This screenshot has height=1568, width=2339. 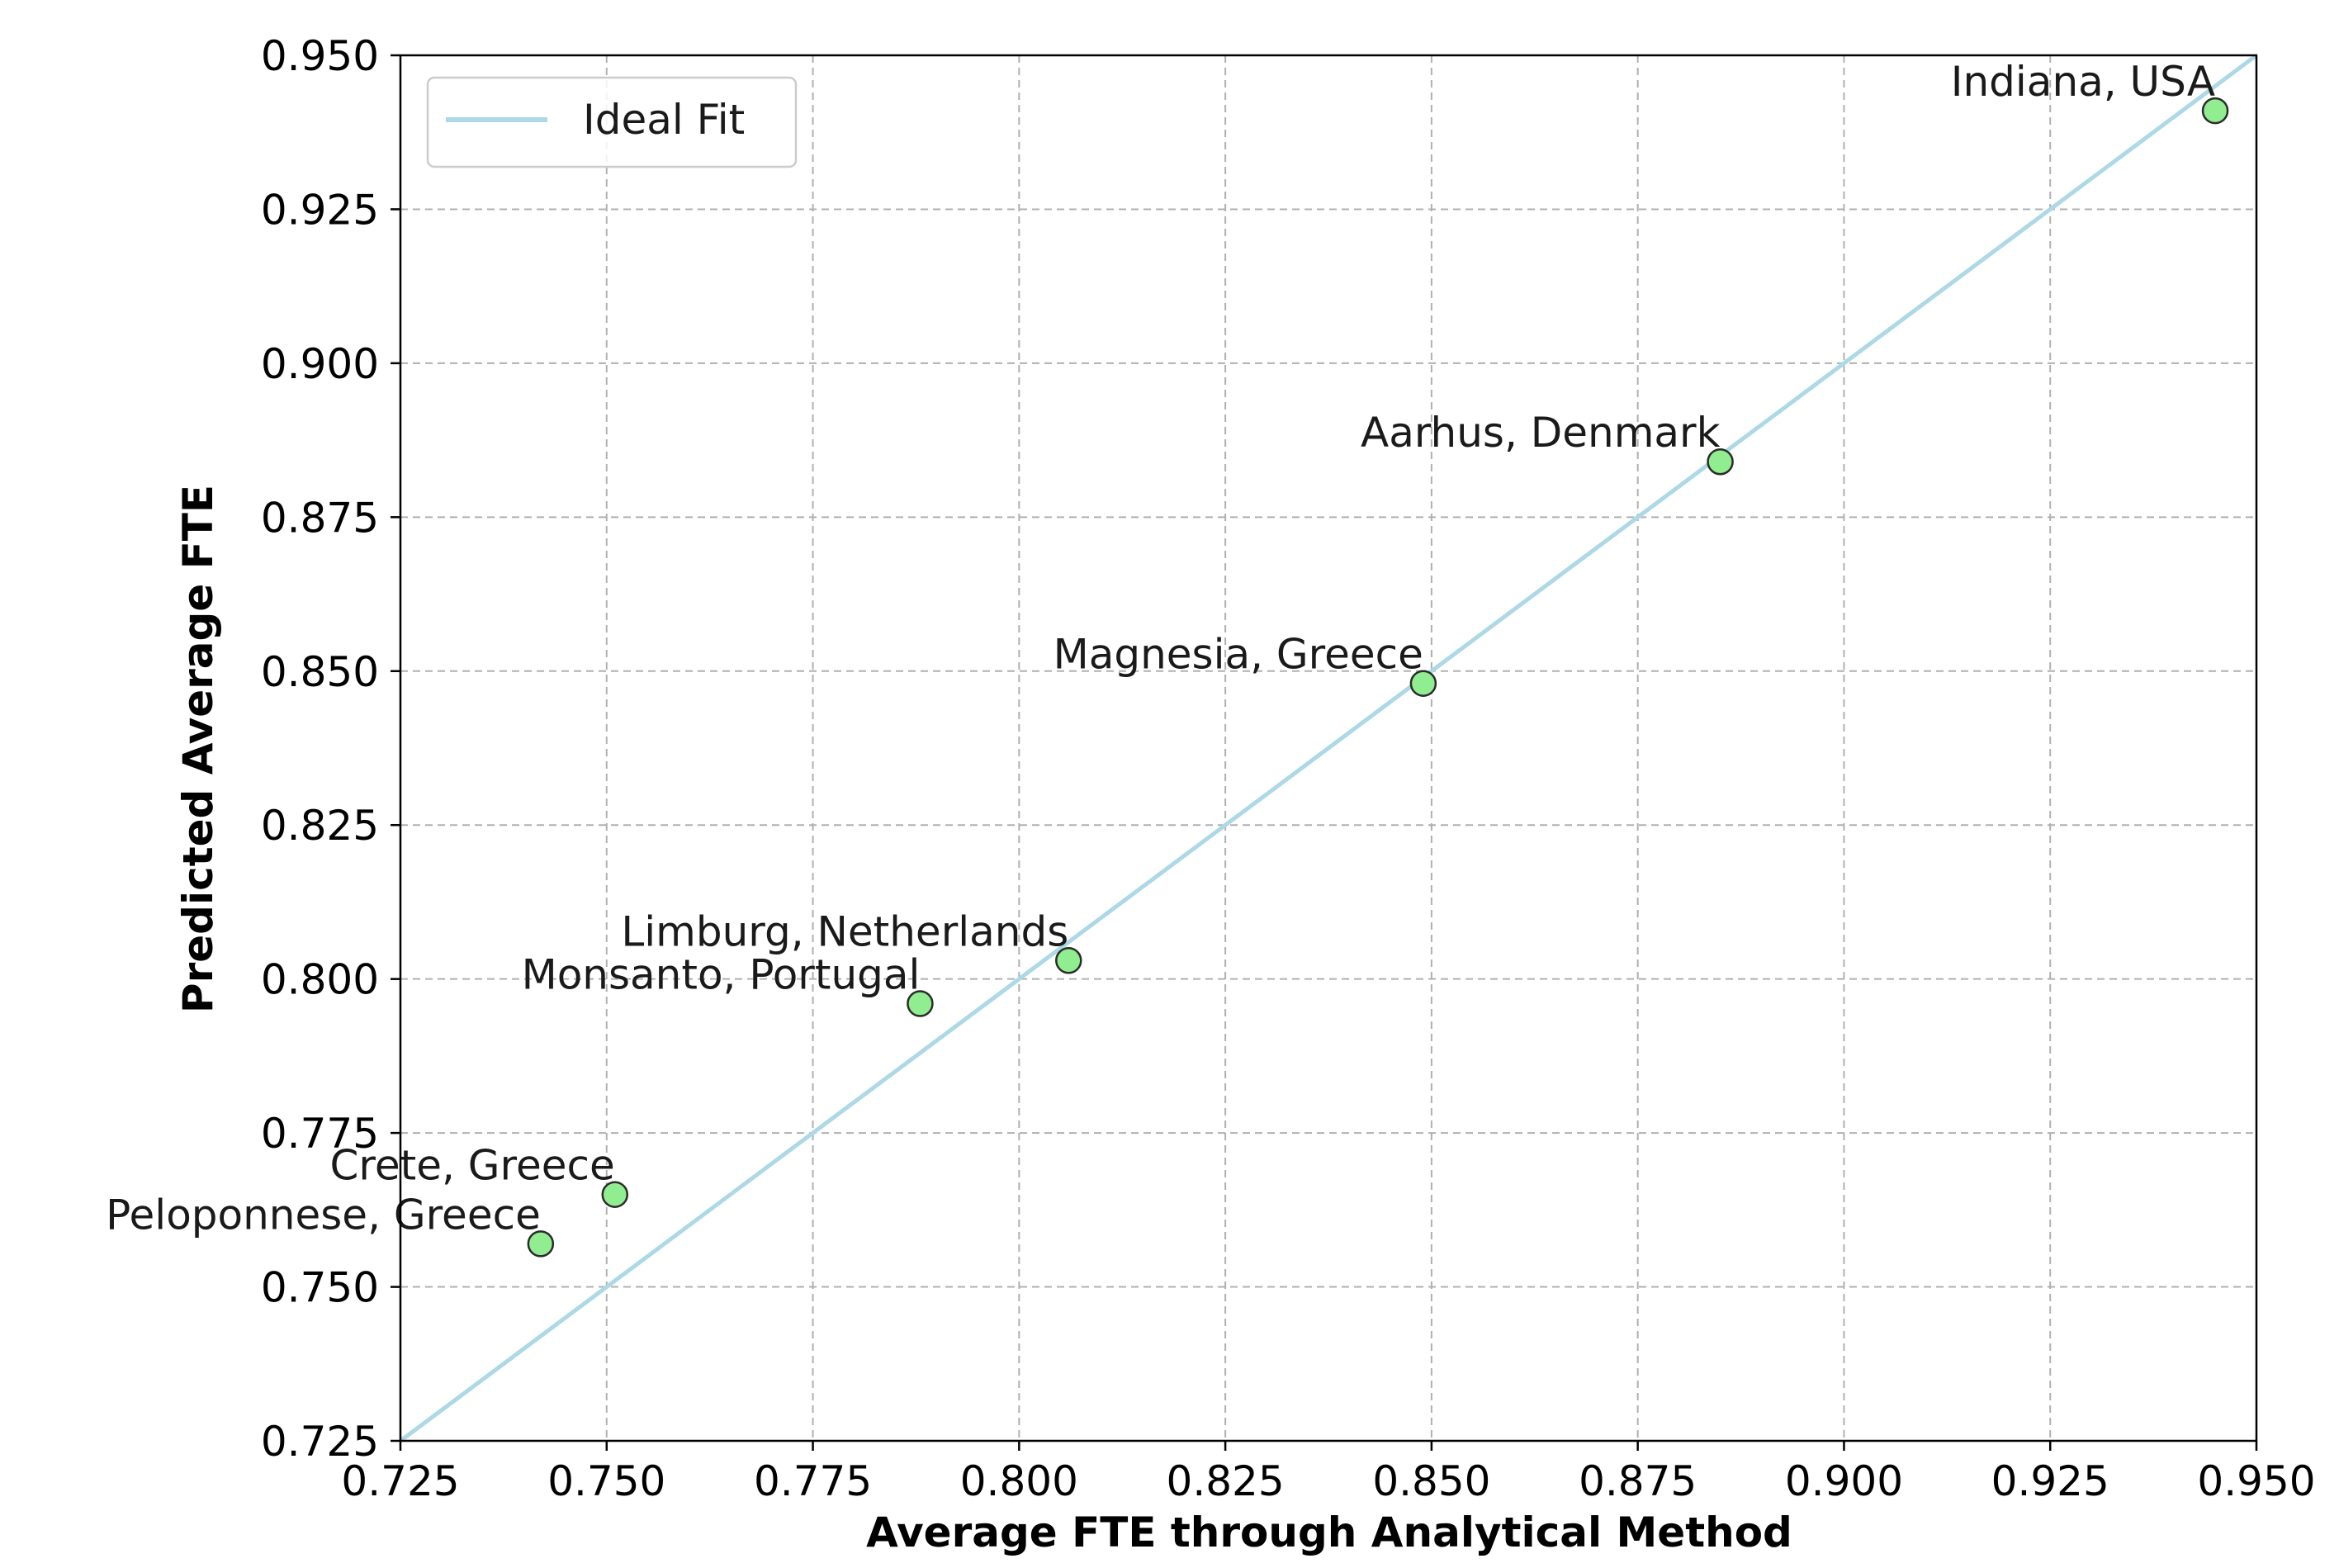 What do you see at coordinates (1541, 433) in the screenshot?
I see `data-point-label: Aarhus, Denmark` at bounding box center [1541, 433].